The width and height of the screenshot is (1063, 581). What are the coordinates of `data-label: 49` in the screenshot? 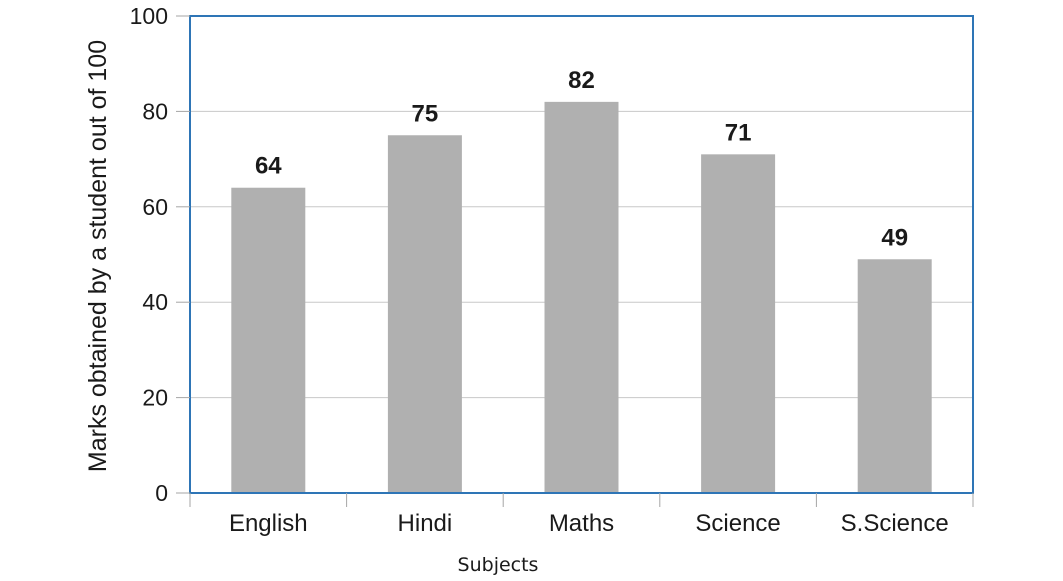 It's located at (894, 237).